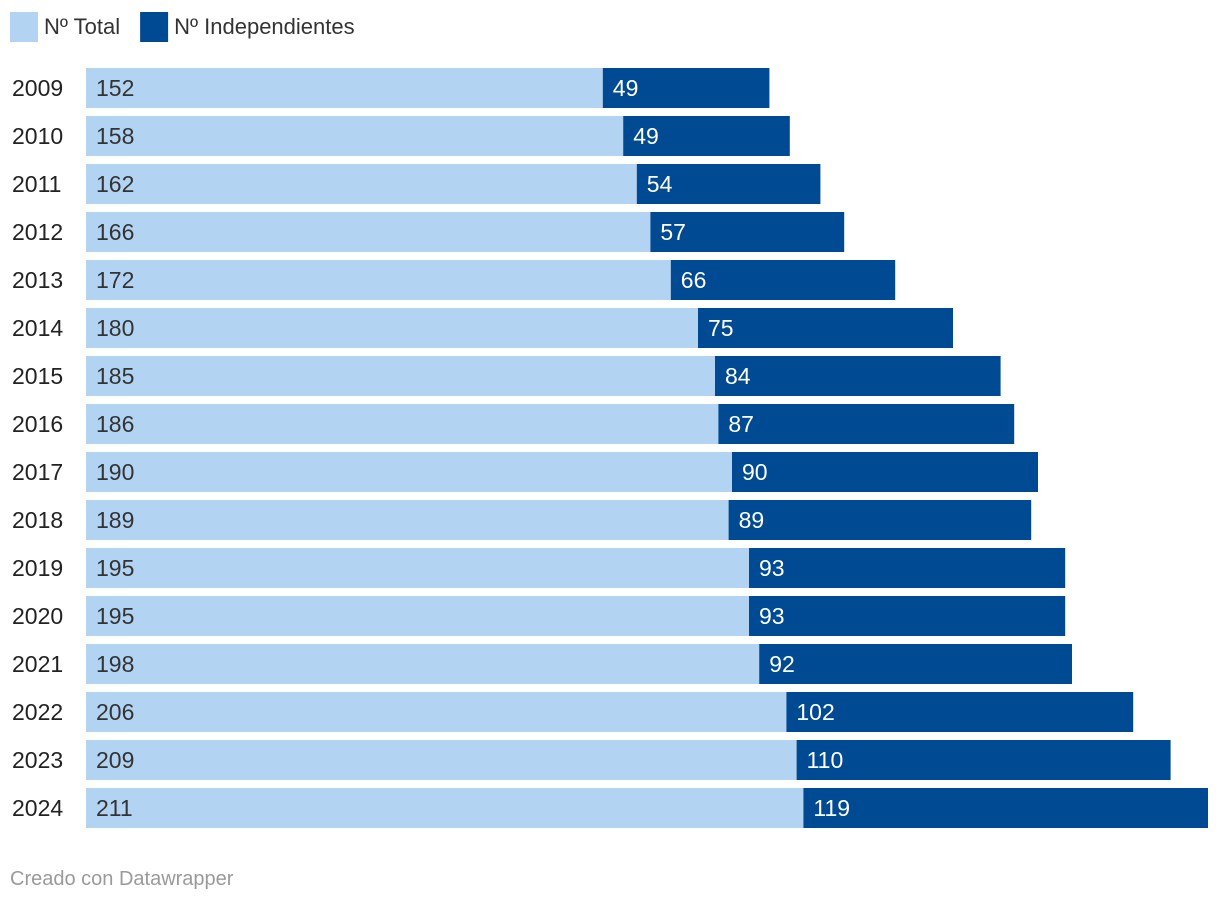  What do you see at coordinates (907, 568) in the screenshot?
I see `bar-independientes-2019` at bounding box center [907, 568].